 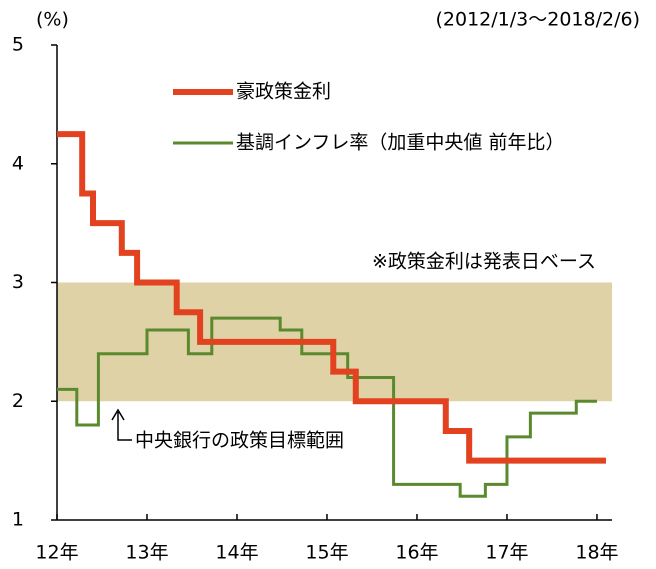 I want to click on legend-label: 豪政策金利, so click(x=283, y=92).